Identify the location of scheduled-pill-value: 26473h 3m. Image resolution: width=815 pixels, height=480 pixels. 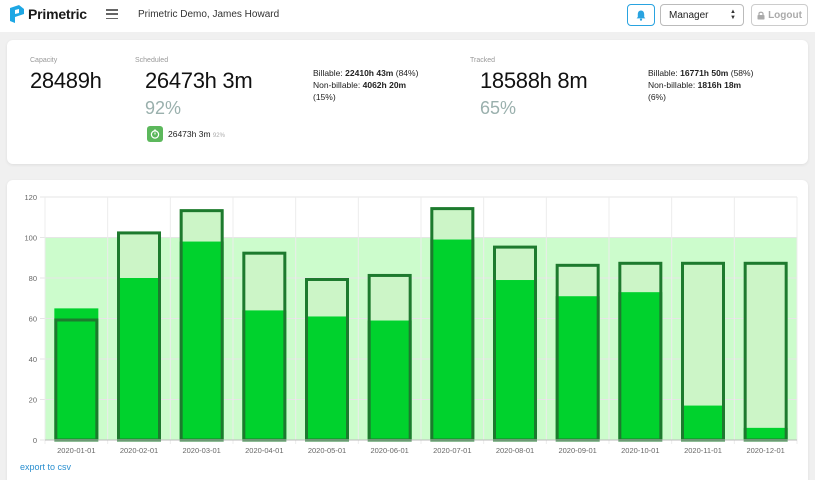
(189, 134).